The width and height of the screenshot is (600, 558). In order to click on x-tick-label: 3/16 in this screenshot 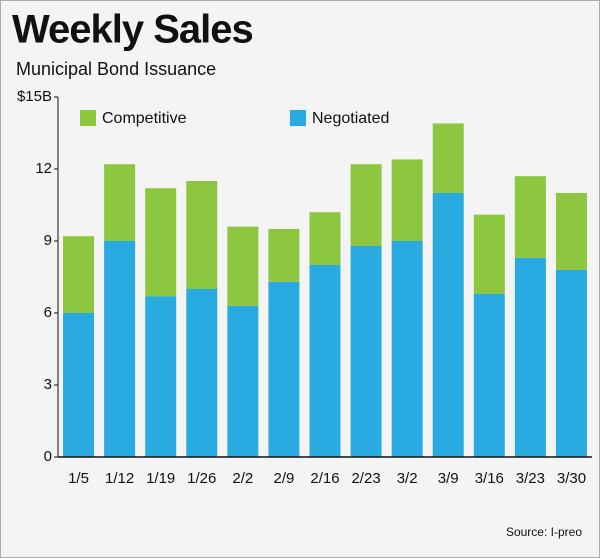, I will do `click(489, 478)`.